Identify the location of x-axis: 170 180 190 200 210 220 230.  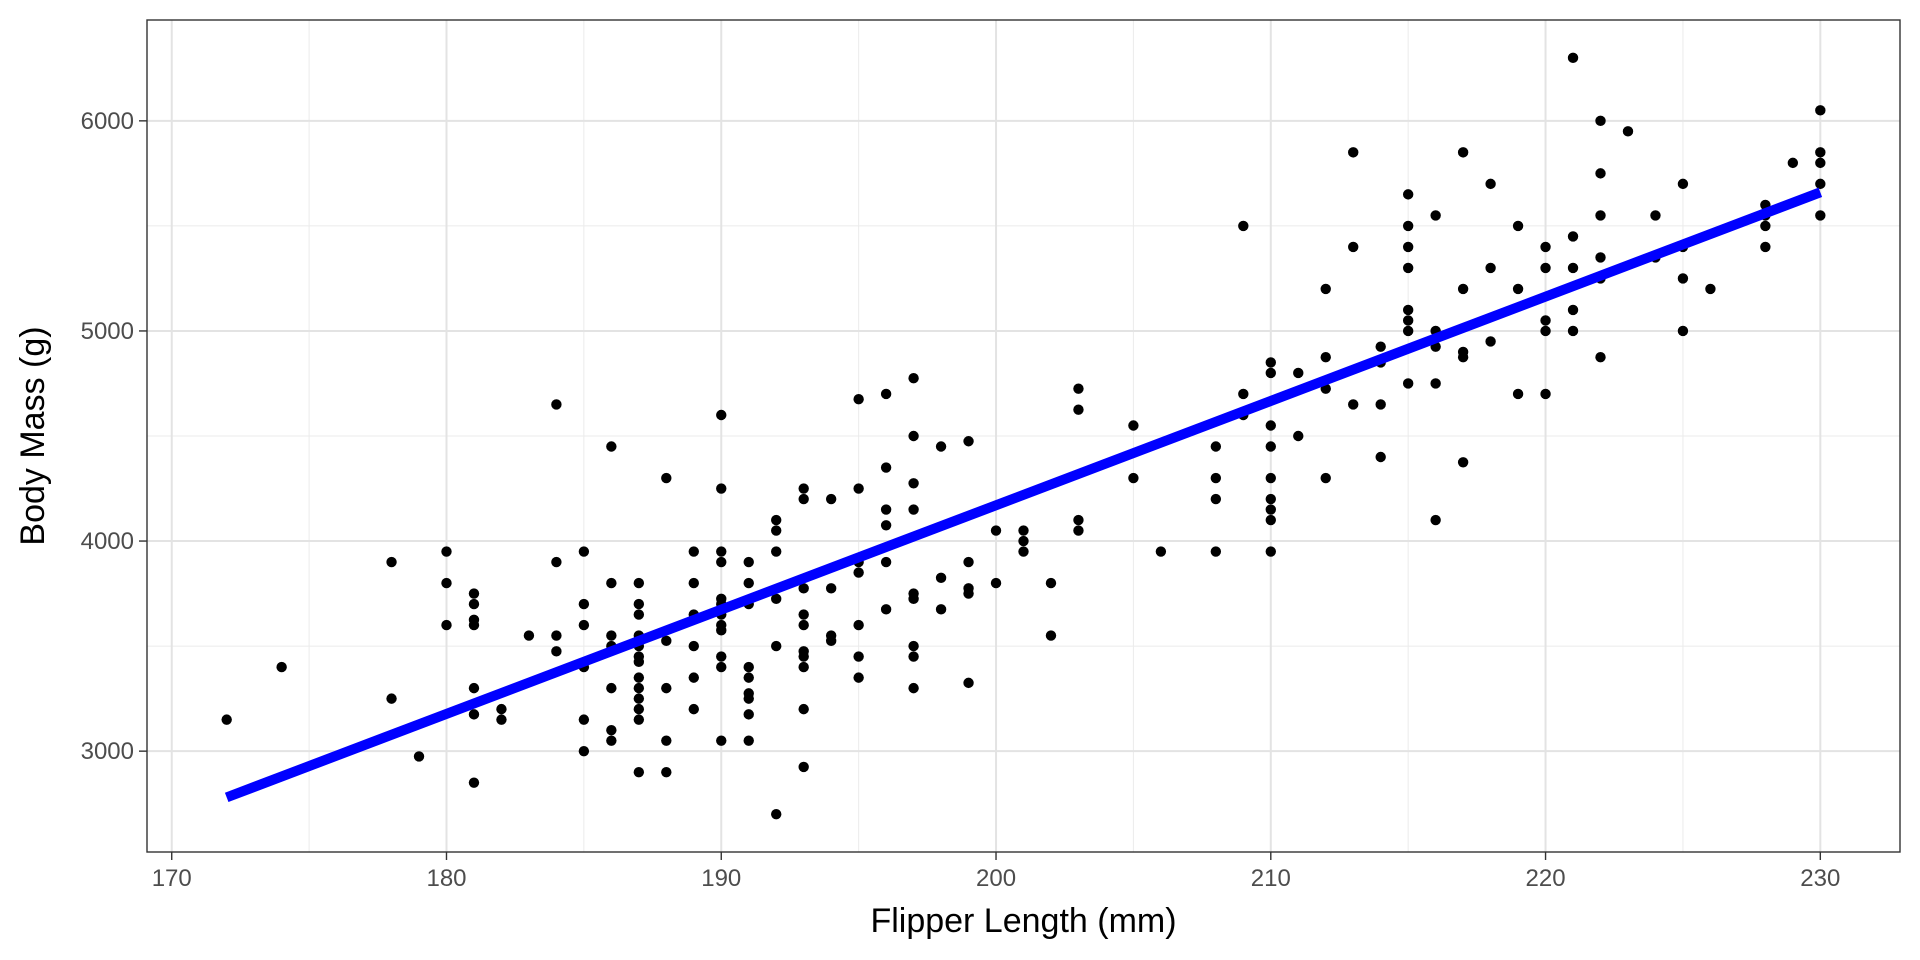
(996, 872).